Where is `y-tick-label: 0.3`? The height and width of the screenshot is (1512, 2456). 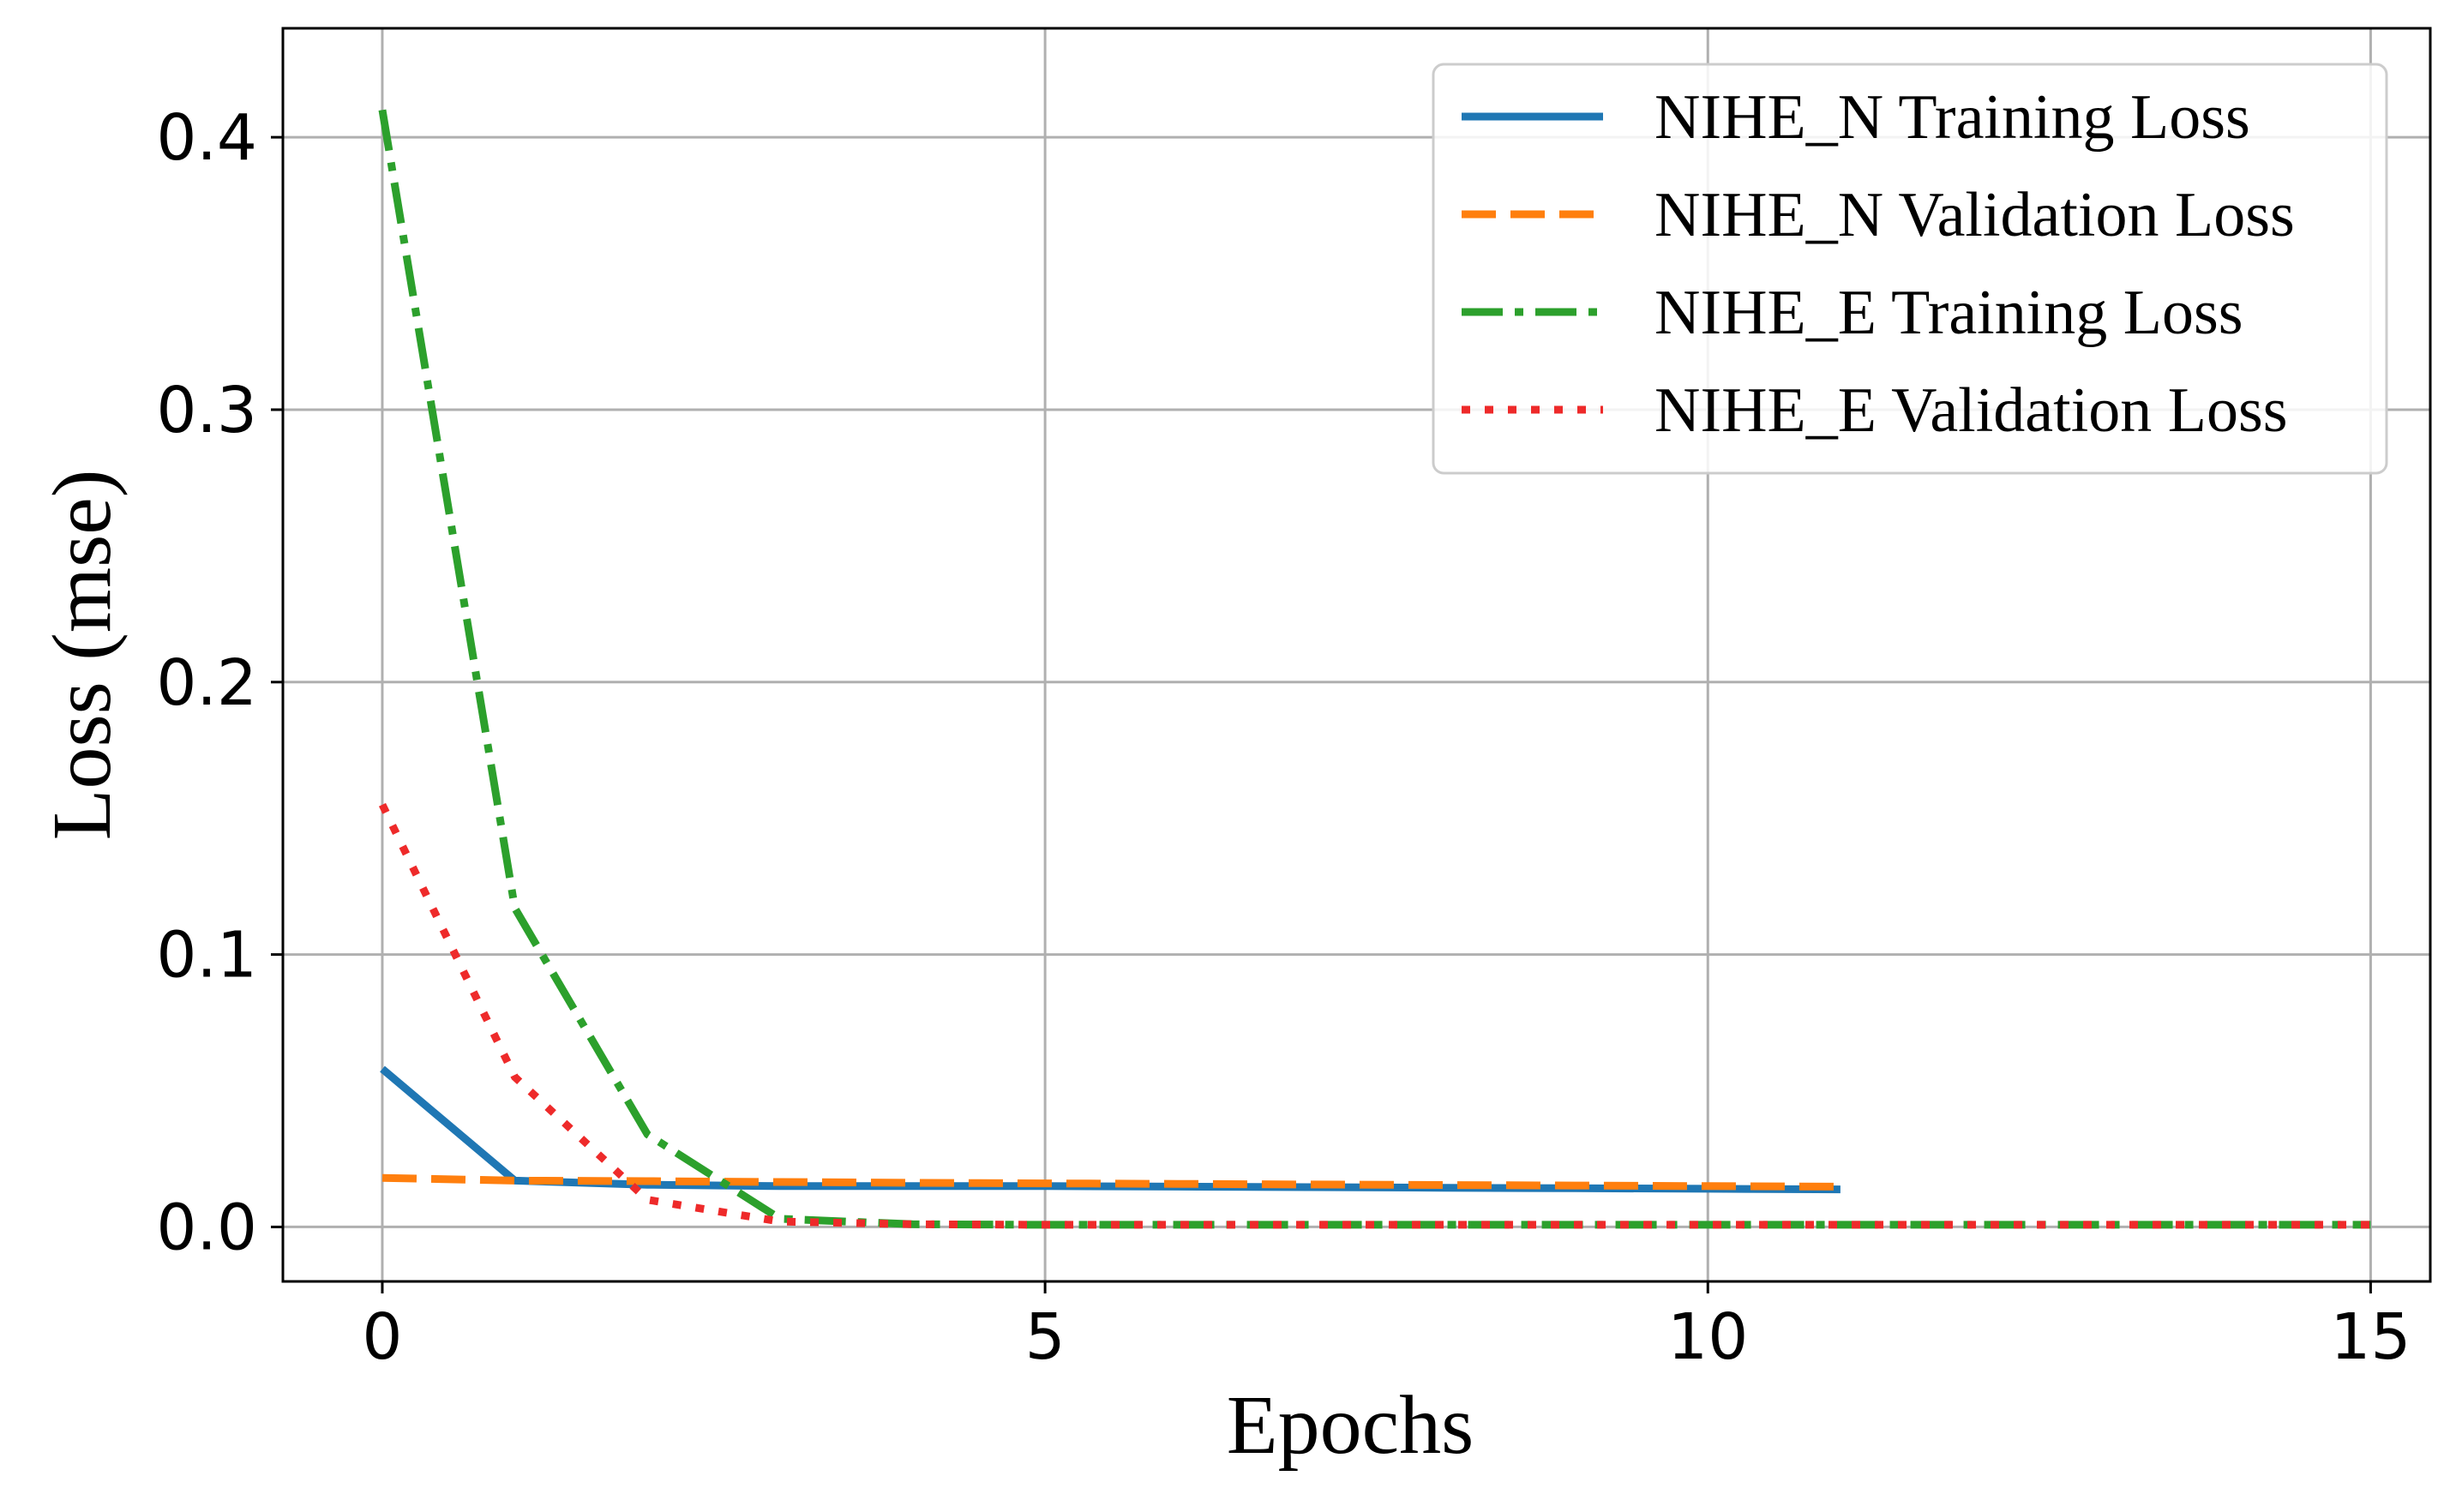 y-tick-label: 0.3 is located at coordinates (206, 410).